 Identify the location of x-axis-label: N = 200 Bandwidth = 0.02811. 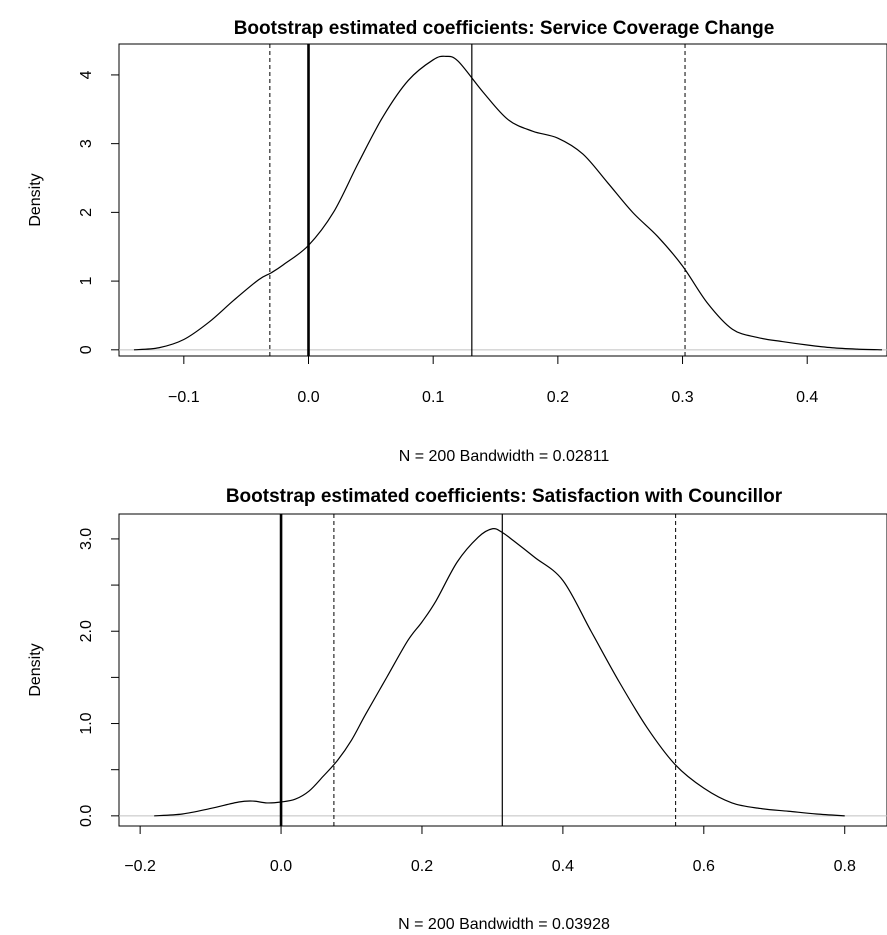
(504, 456).